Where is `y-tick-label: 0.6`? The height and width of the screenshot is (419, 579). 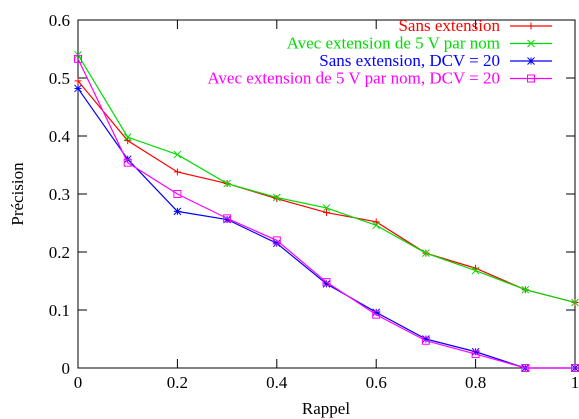
y-tick-label: 0.6 is located at coordinates (59, 20).